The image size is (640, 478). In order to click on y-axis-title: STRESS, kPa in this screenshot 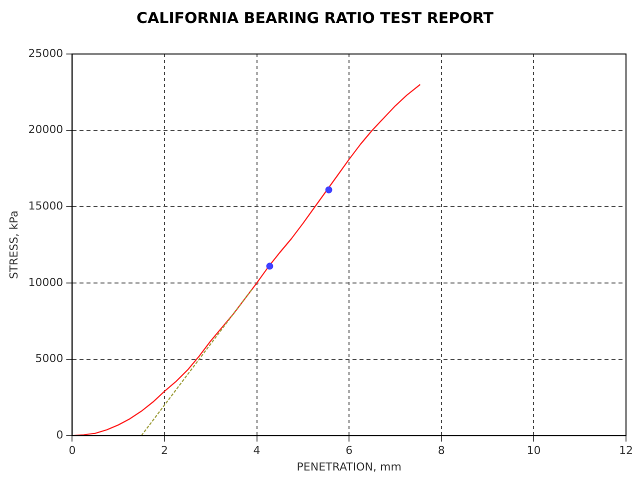, I will do `click(13, 245)`.